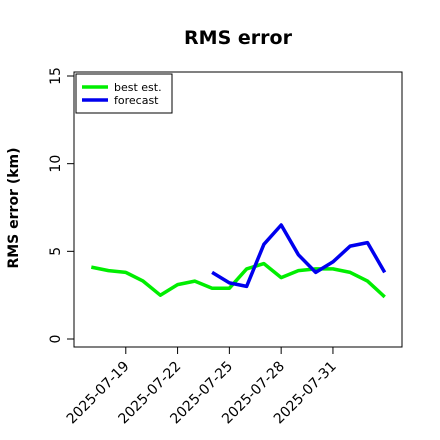 Image resolution: width=440 pixels, height=440 pixels. Describe the element at coordinates (238, 38) in the screenshot. I see `chart-title: RMS error` at that location.